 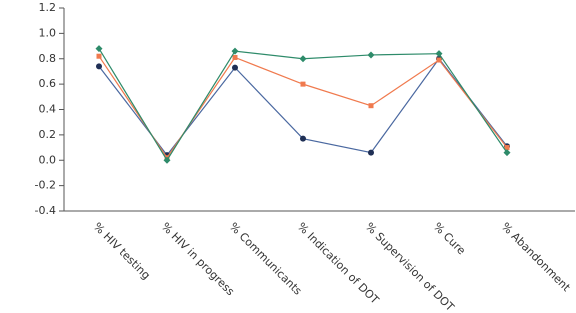 What do you see at coordinates (449, 238) in the screenshot?
I see `x-tick-label: % Cure` at bounding box center [449, 238].